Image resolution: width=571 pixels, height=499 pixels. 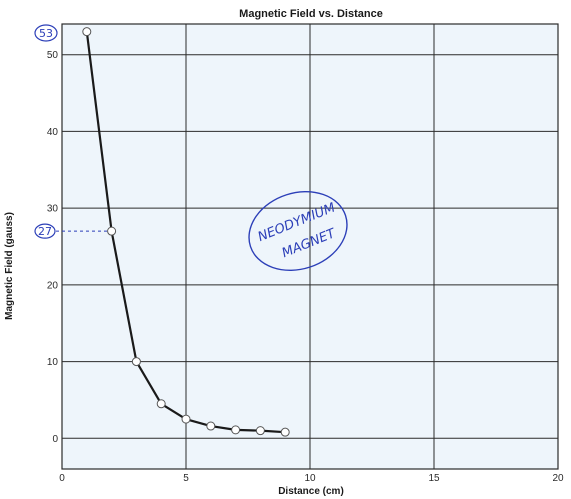 What do you see at coordinates (55, 439) in the screenshot?
I see `y-tick-label: 0` at bounding box center [55, 439].